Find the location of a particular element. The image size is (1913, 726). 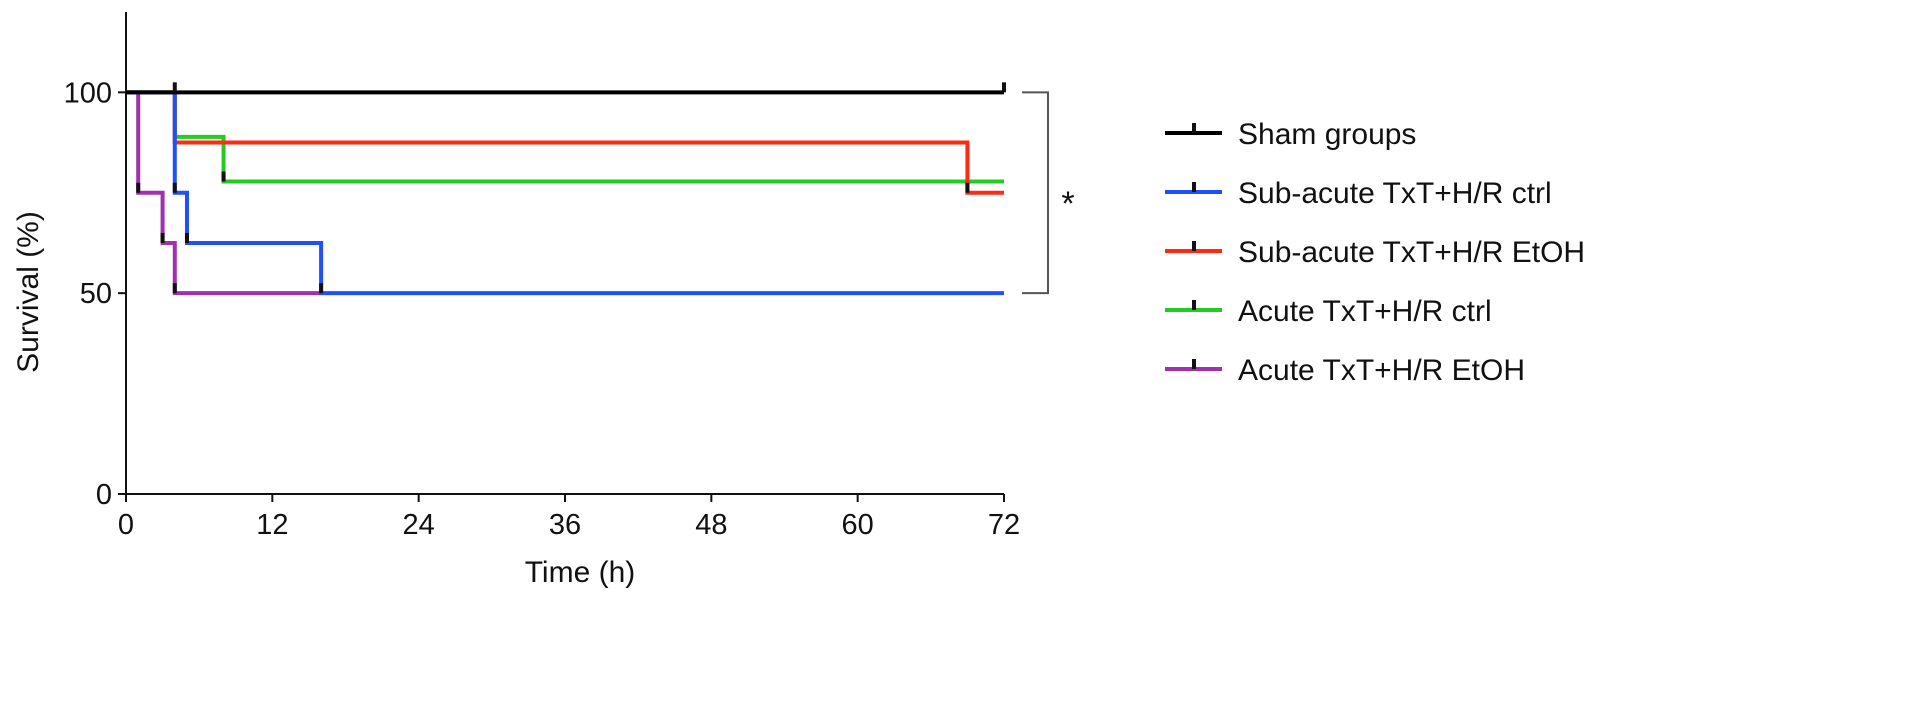

x-tick-label: 72 is located at coordinates (1004, 525).